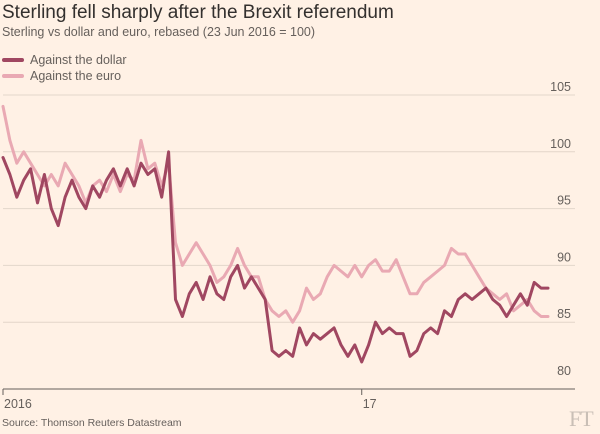 This screenshot has height=434, width=600. I want to click on legend-label-dollar: Against the dollar, so click(78, 60).